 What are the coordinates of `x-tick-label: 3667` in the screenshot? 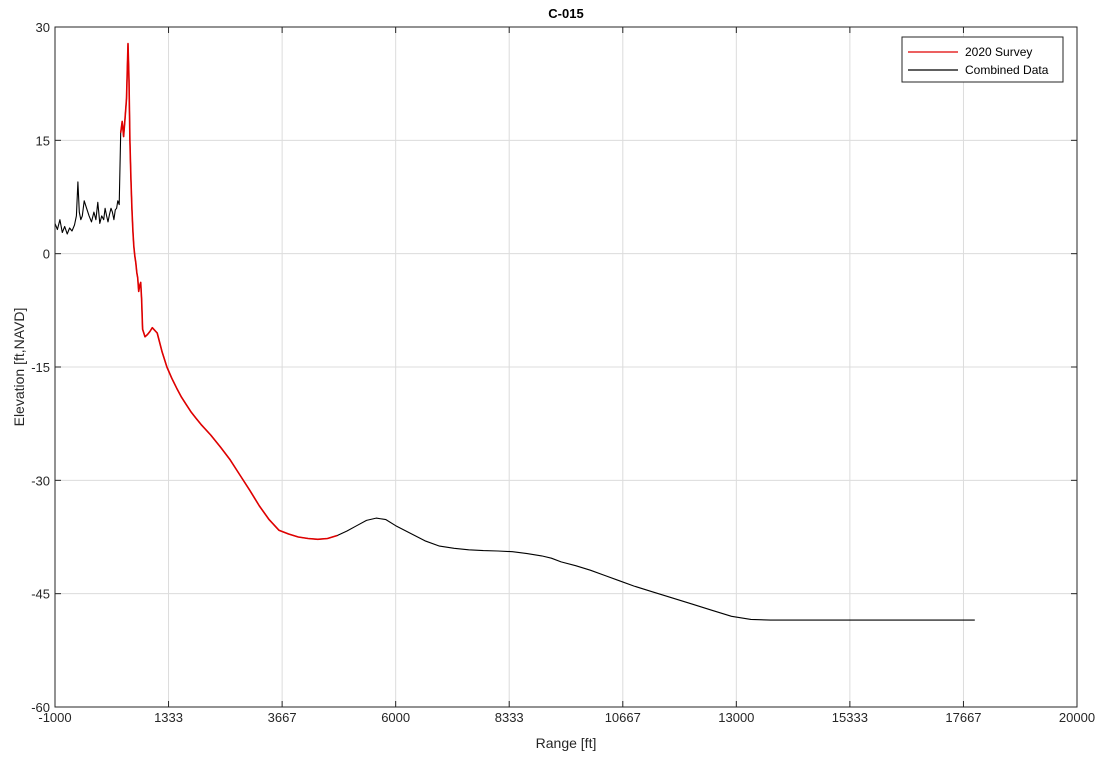 It's located at (282, 717).